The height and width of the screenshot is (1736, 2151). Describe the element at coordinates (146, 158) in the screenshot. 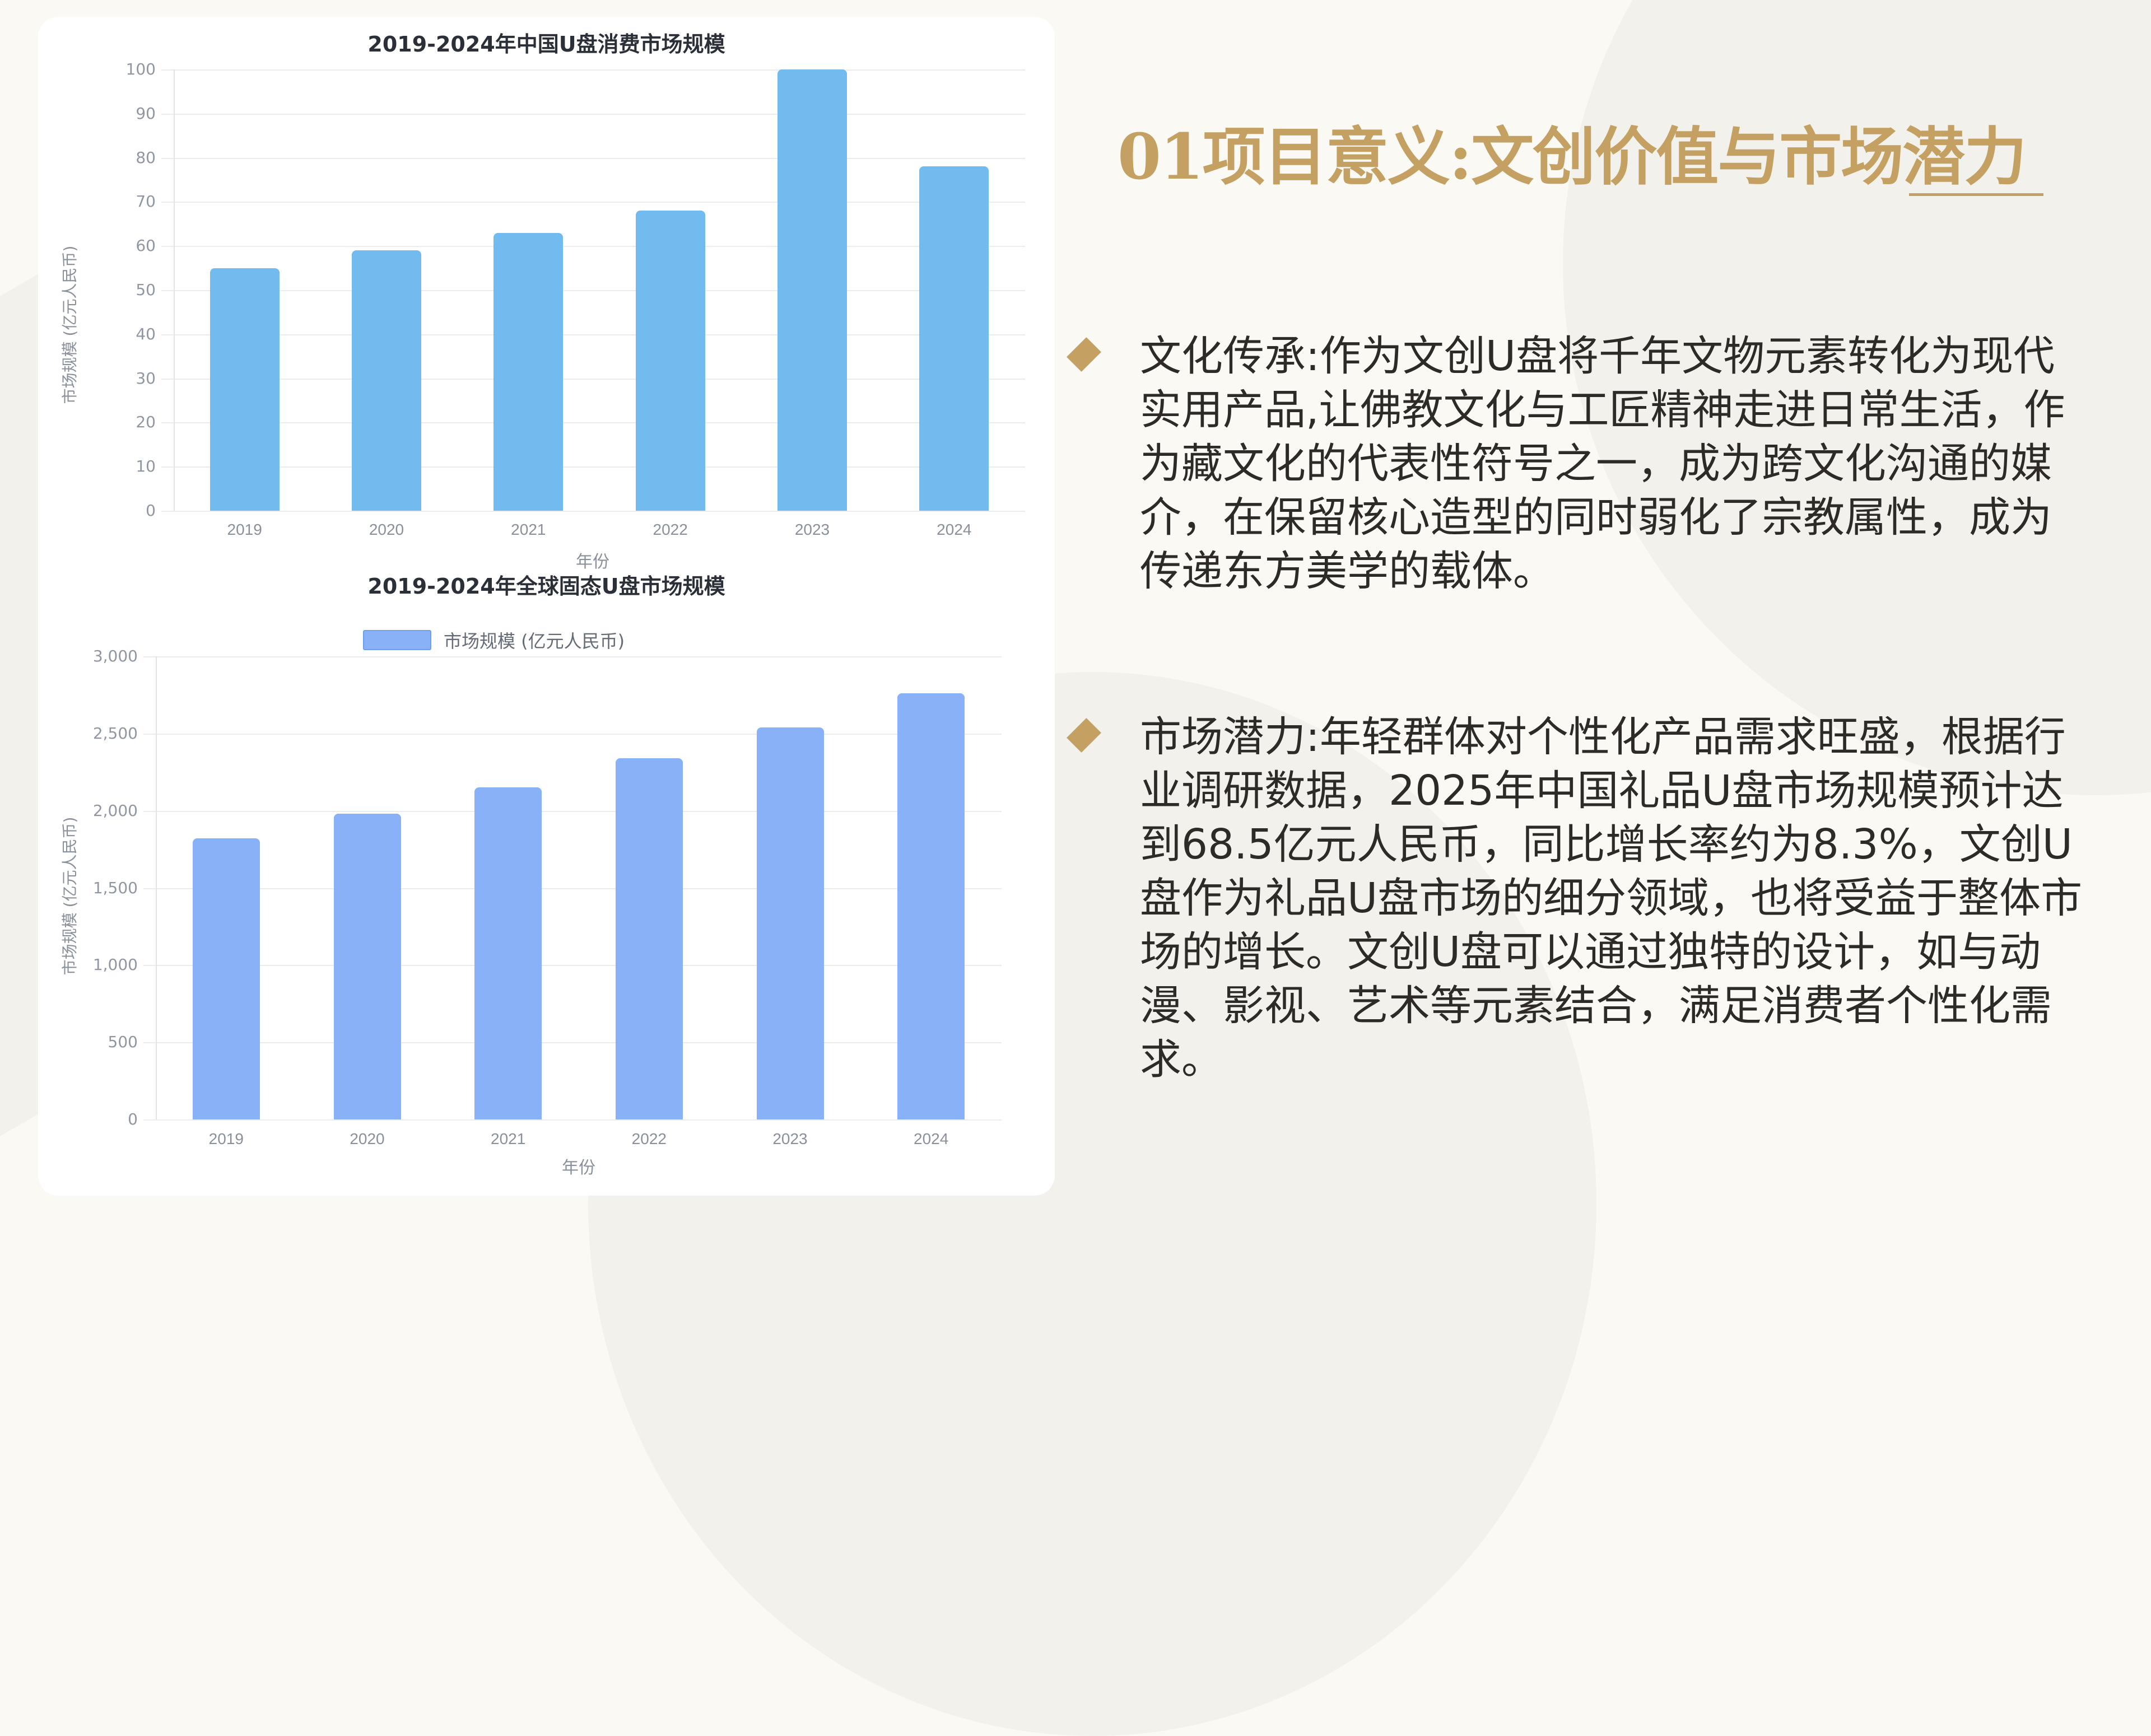

I see `y-tick-label: 80` at that location.